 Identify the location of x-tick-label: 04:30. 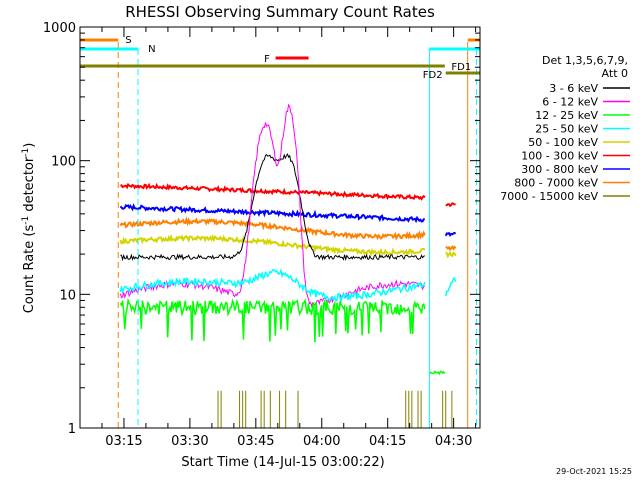
(453, 441).